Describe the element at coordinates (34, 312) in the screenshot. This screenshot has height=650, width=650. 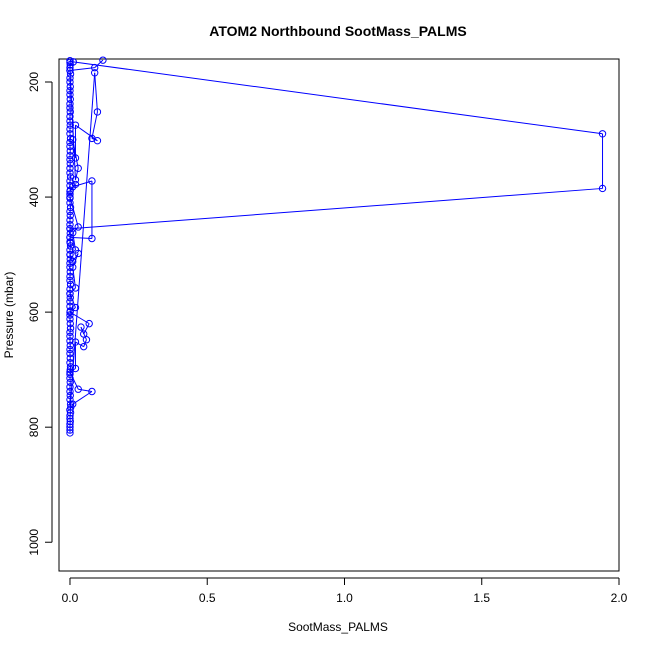
I see `y-tick-label: 600` at that location.